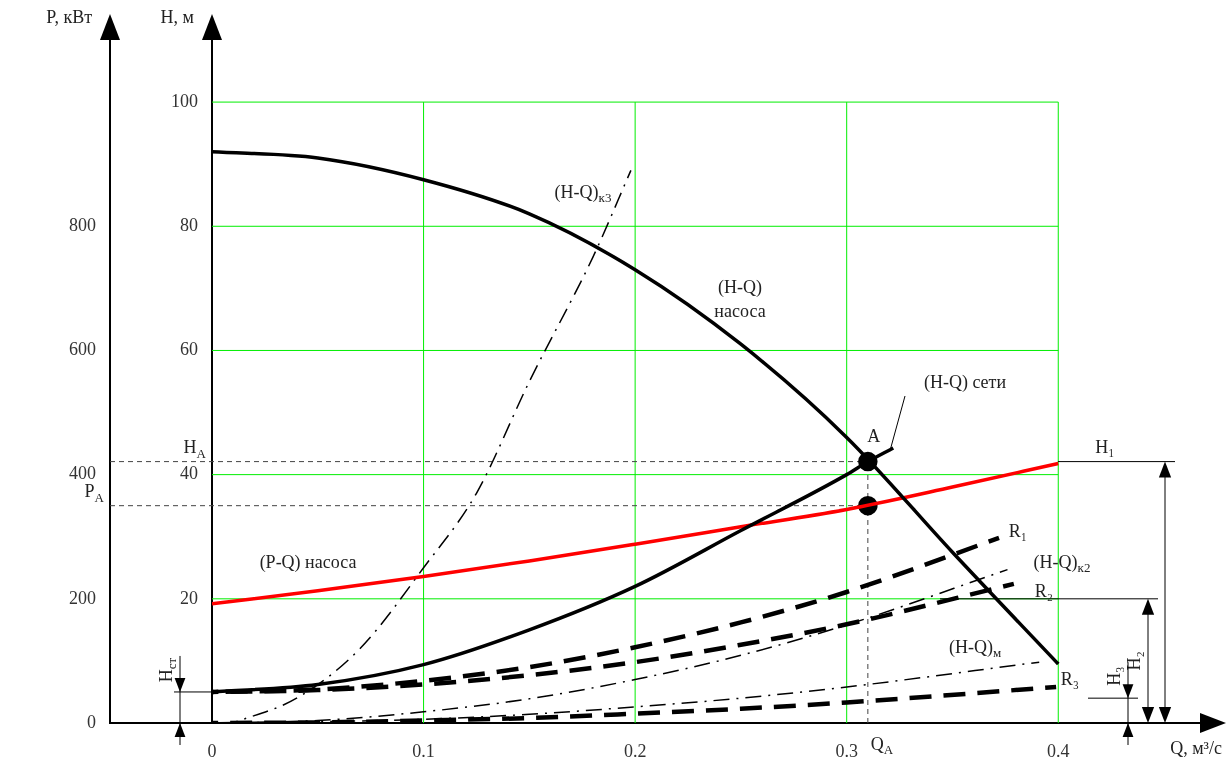 This screenshot has width=1226, height=767. Describe the element at coordinates (1133, 661) in the screenshot. I see `ref-line-label: H₂` at that location.